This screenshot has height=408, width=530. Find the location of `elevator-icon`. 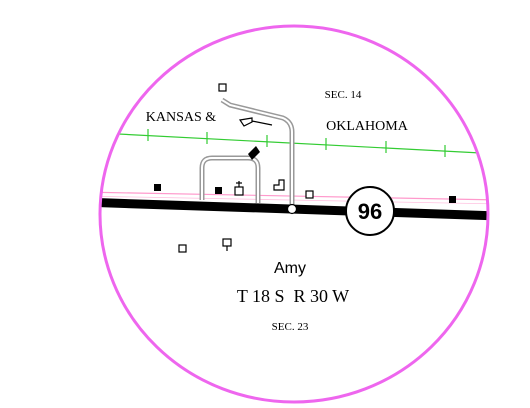

elevator-icon is located at coordinates (254, 153).